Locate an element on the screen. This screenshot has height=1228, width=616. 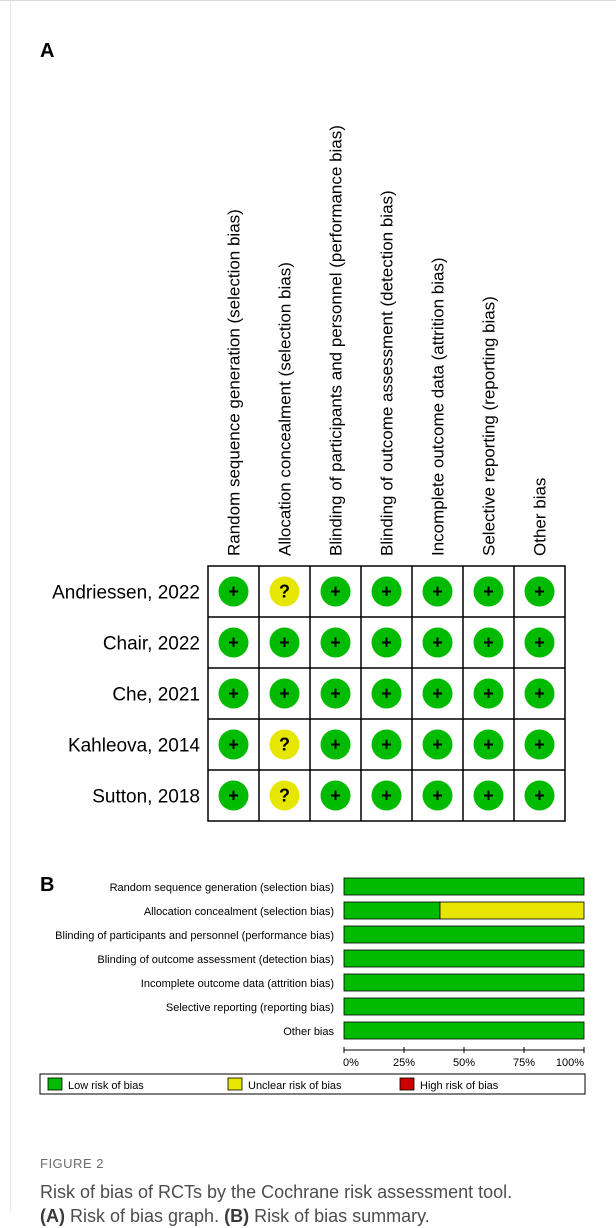
grid-border is located at coordinates (386, 693).